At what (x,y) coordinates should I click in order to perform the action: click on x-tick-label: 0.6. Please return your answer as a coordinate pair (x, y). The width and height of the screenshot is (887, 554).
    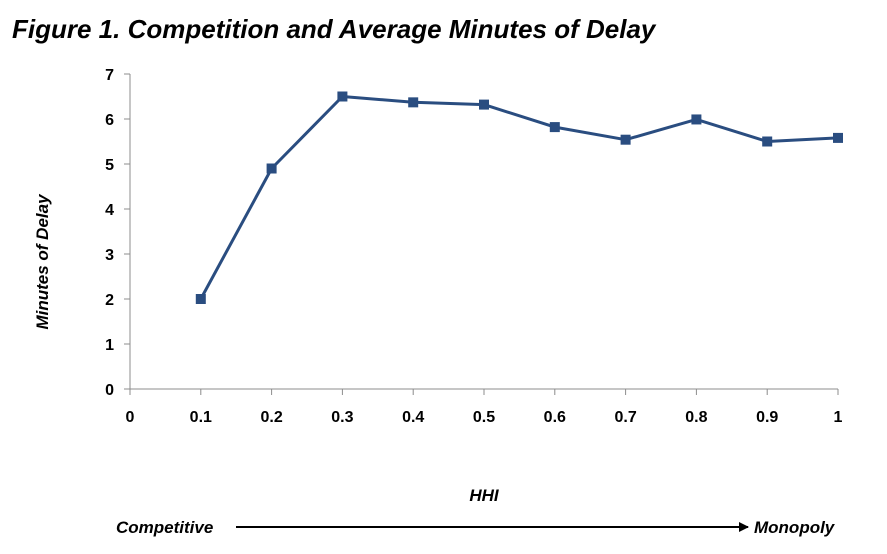
    Looking at the image, I should click on (555, 417).